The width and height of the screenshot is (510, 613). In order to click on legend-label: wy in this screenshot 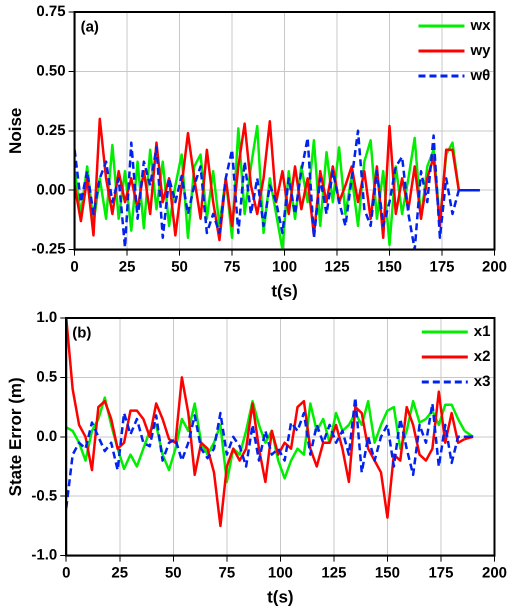, I will do `click(480, 51)`.